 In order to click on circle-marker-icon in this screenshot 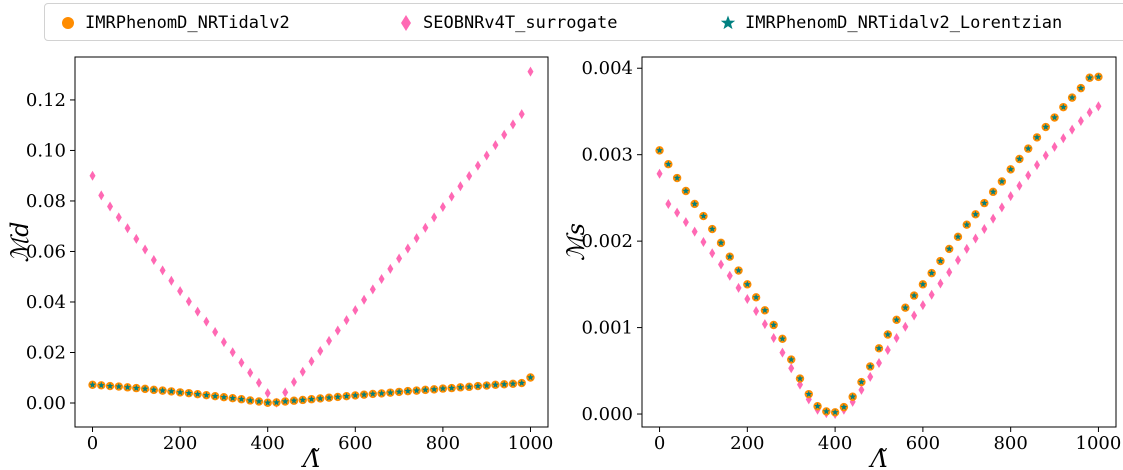, I will do `click(68, 23)`.